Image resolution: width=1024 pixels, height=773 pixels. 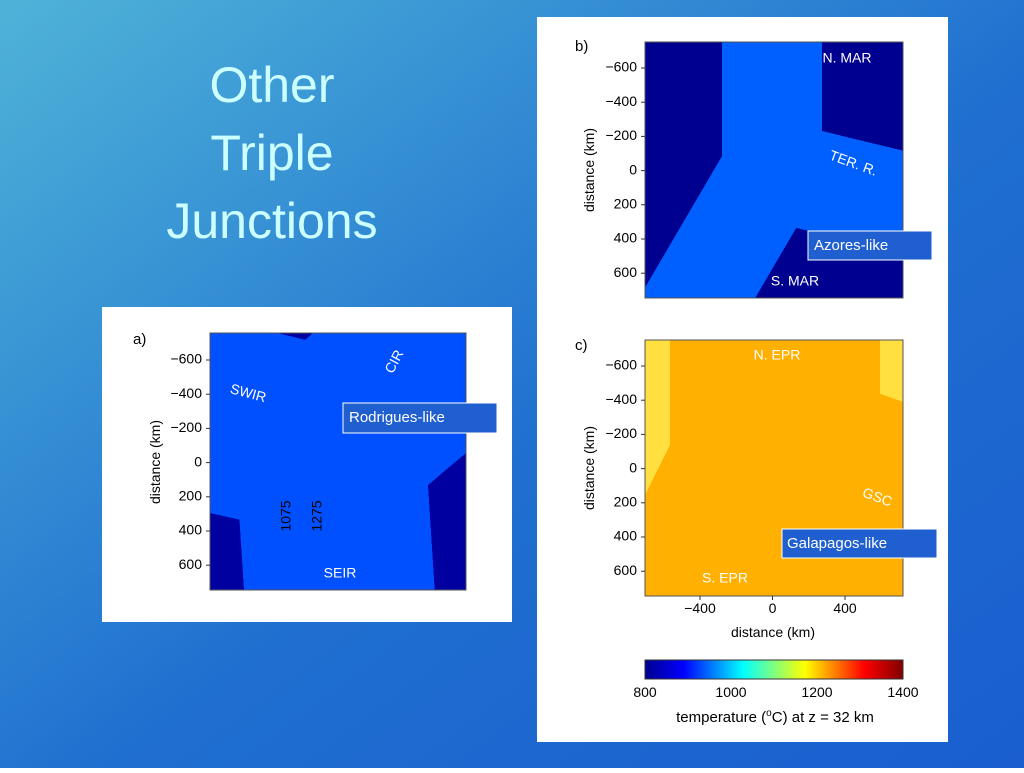 I want to click on x-tick-label: 0, so click(x=773, y=608).